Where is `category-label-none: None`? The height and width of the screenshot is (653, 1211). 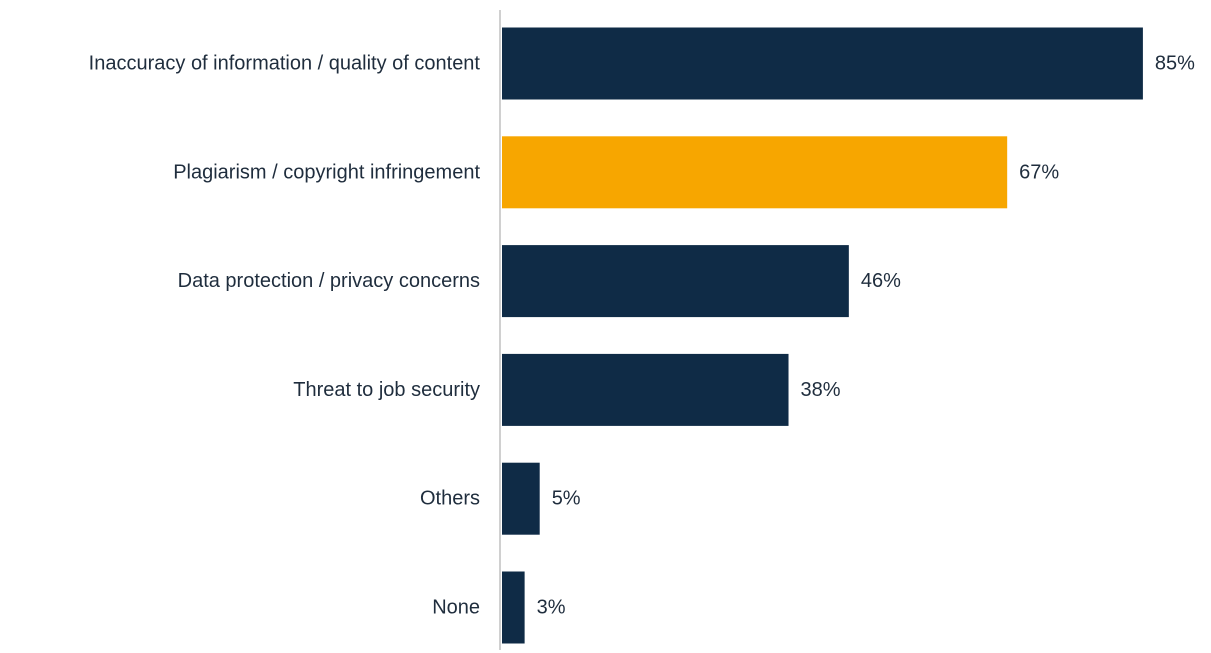 category-label-none: None is located at coordinates (456, 608).